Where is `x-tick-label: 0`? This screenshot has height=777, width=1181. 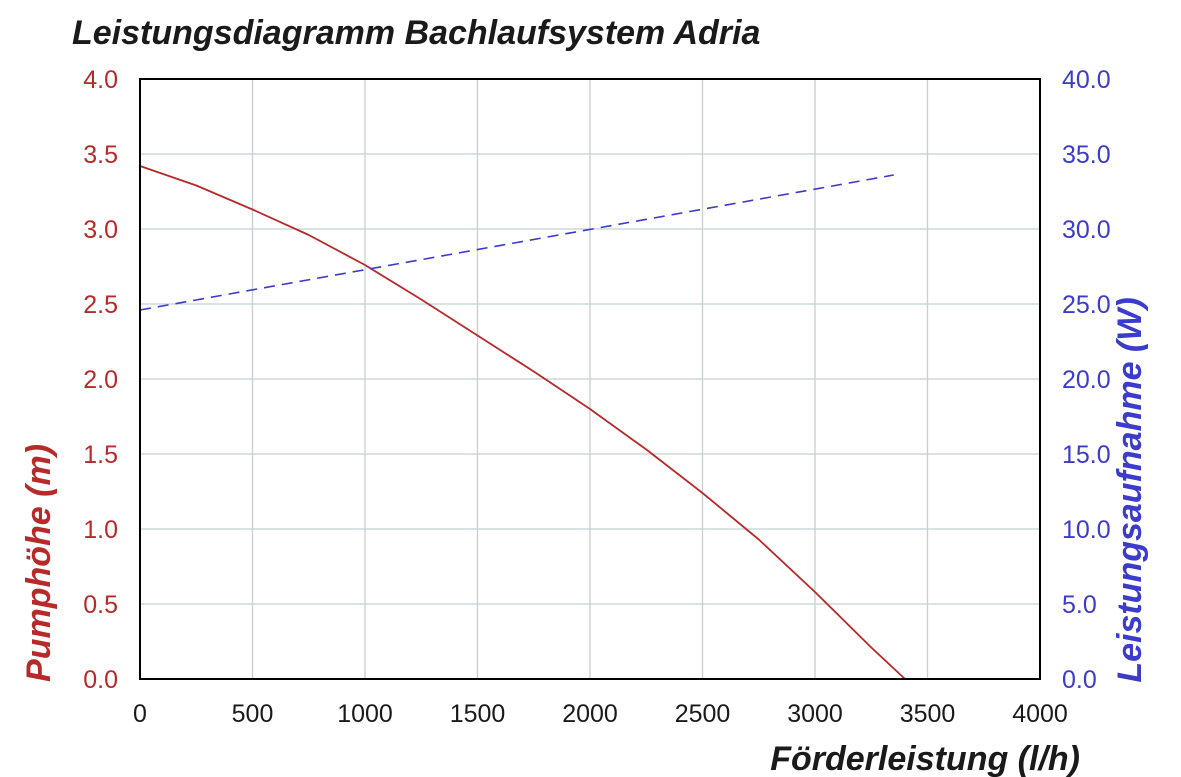 x-tick-label: 0 is located at coordinates (140, 714).